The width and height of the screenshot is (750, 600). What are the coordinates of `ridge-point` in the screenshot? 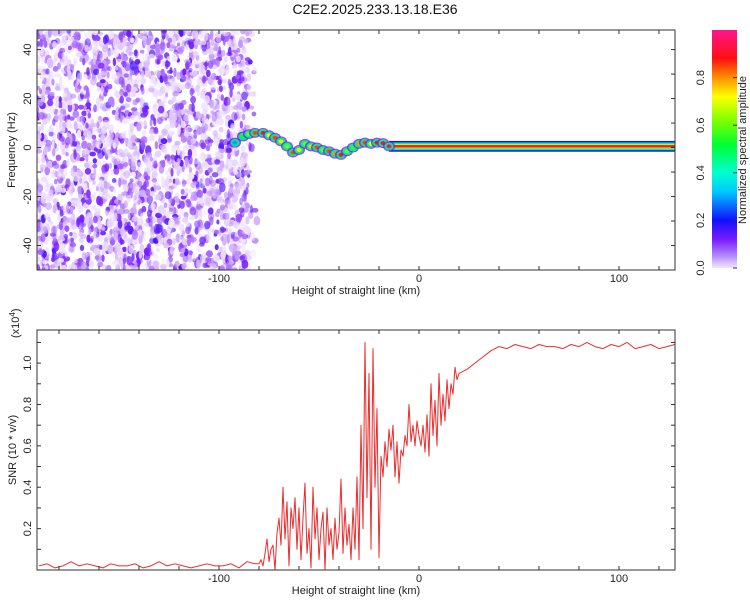 It's located at (299, 150).